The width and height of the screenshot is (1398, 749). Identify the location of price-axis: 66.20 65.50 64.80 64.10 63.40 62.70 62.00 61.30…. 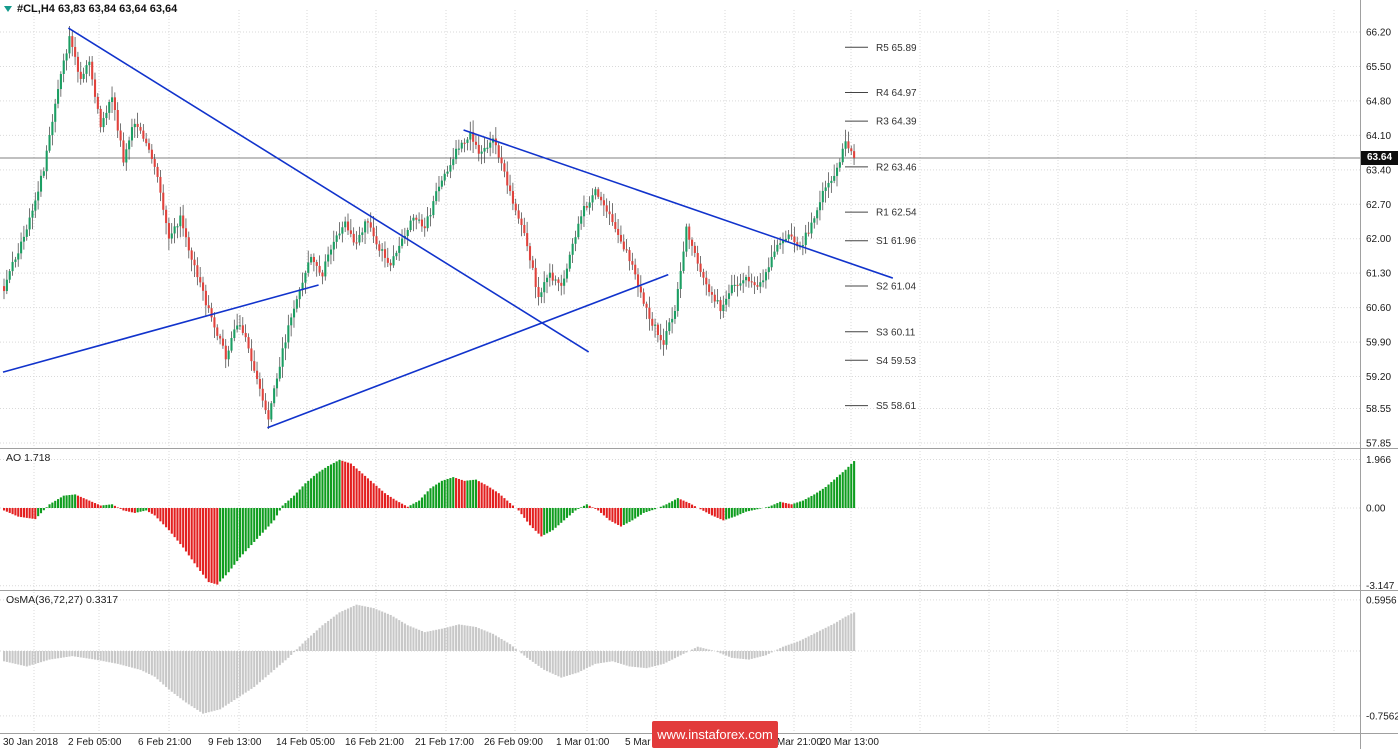
(1382, 375).